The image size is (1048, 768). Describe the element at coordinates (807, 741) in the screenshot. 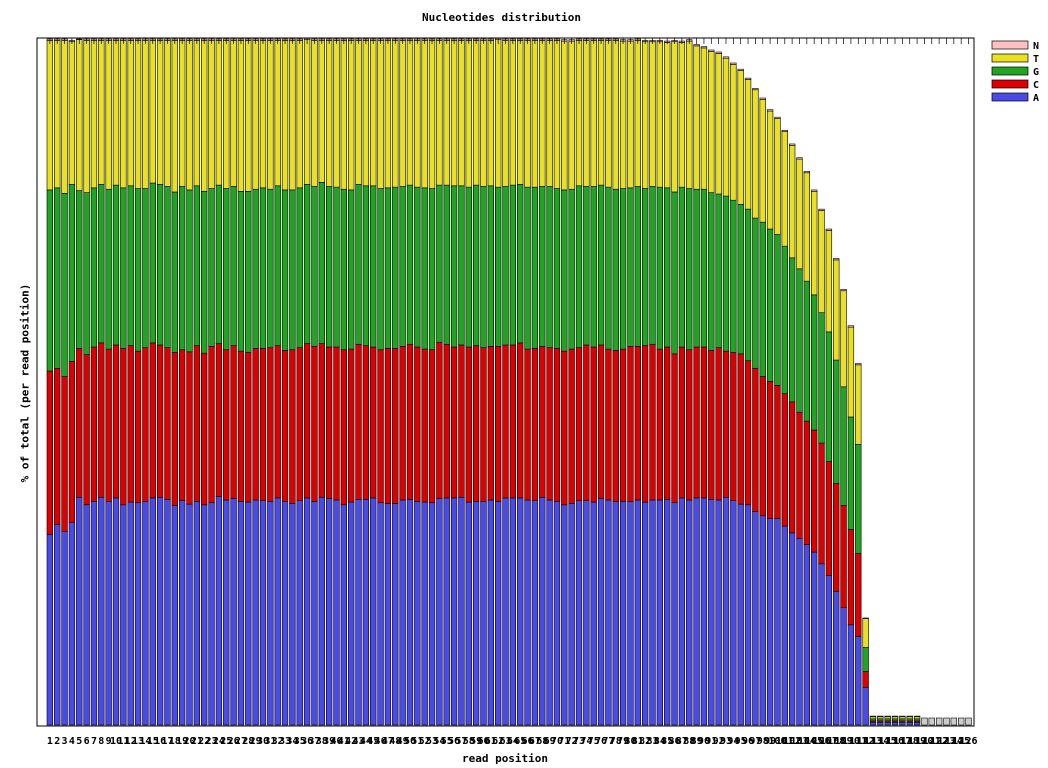

I see `x-tick-label-104: 104` at that location.